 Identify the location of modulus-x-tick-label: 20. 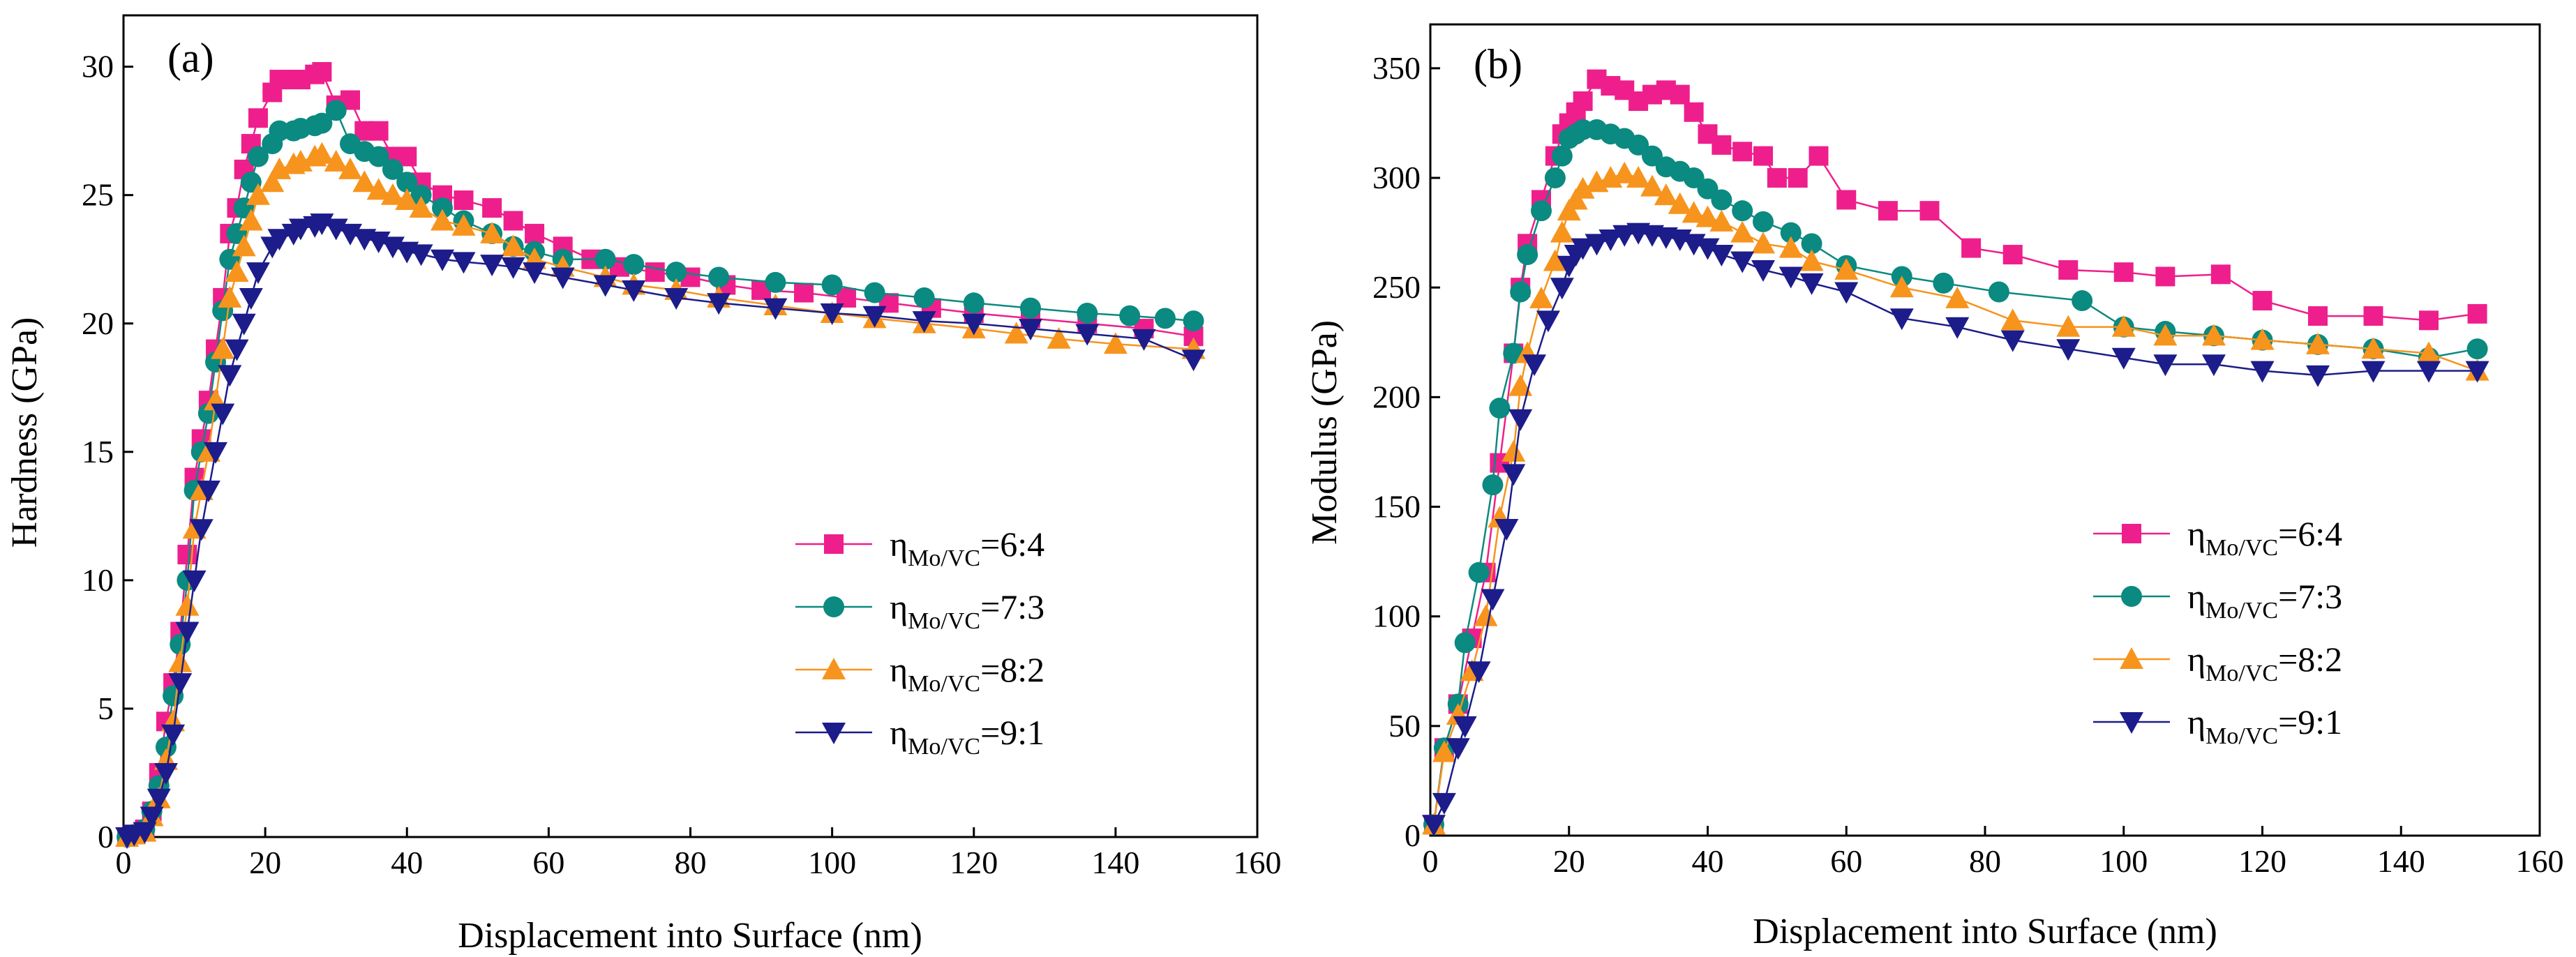
(1569, 861).